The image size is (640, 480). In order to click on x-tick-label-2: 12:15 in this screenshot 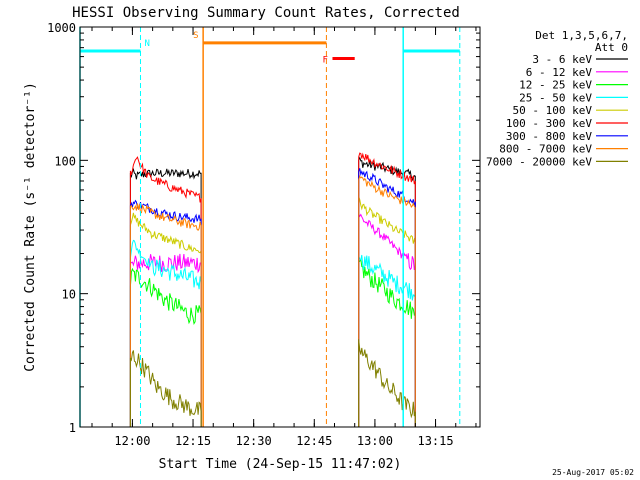, I will do `click(193, 441)`.